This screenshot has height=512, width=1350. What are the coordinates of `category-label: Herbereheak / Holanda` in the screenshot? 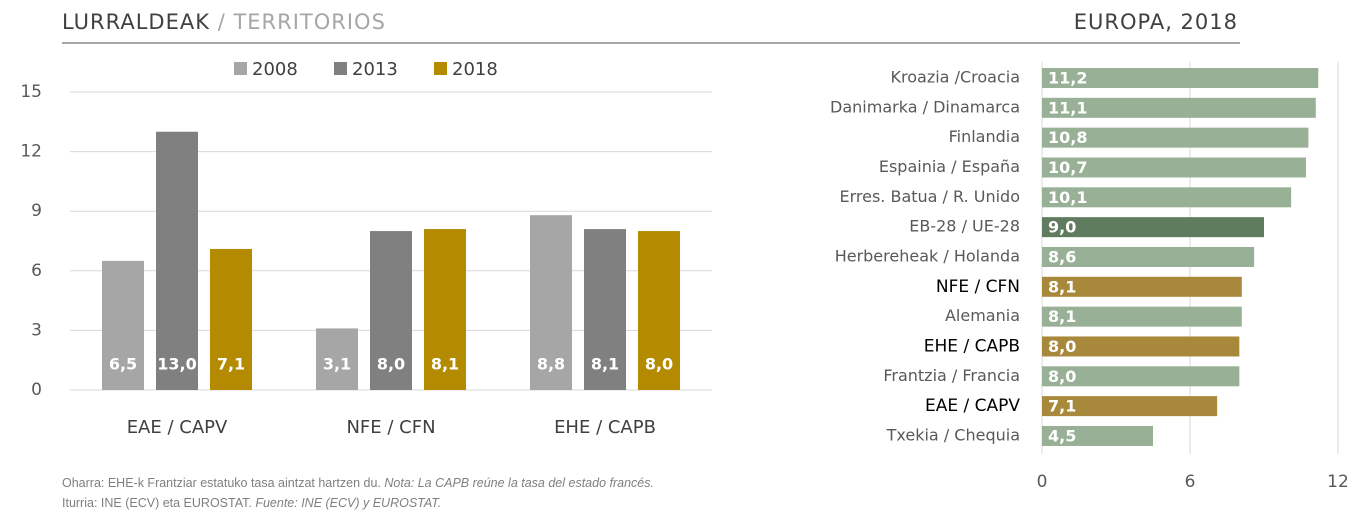 It's located at (927, 255).